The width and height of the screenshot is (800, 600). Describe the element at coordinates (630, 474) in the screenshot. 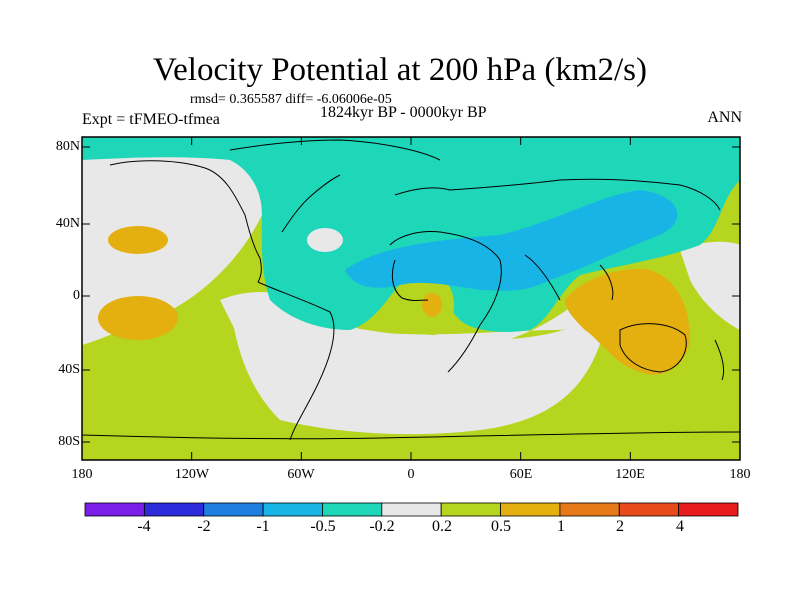

I see `lon-label: 120E` at that location.